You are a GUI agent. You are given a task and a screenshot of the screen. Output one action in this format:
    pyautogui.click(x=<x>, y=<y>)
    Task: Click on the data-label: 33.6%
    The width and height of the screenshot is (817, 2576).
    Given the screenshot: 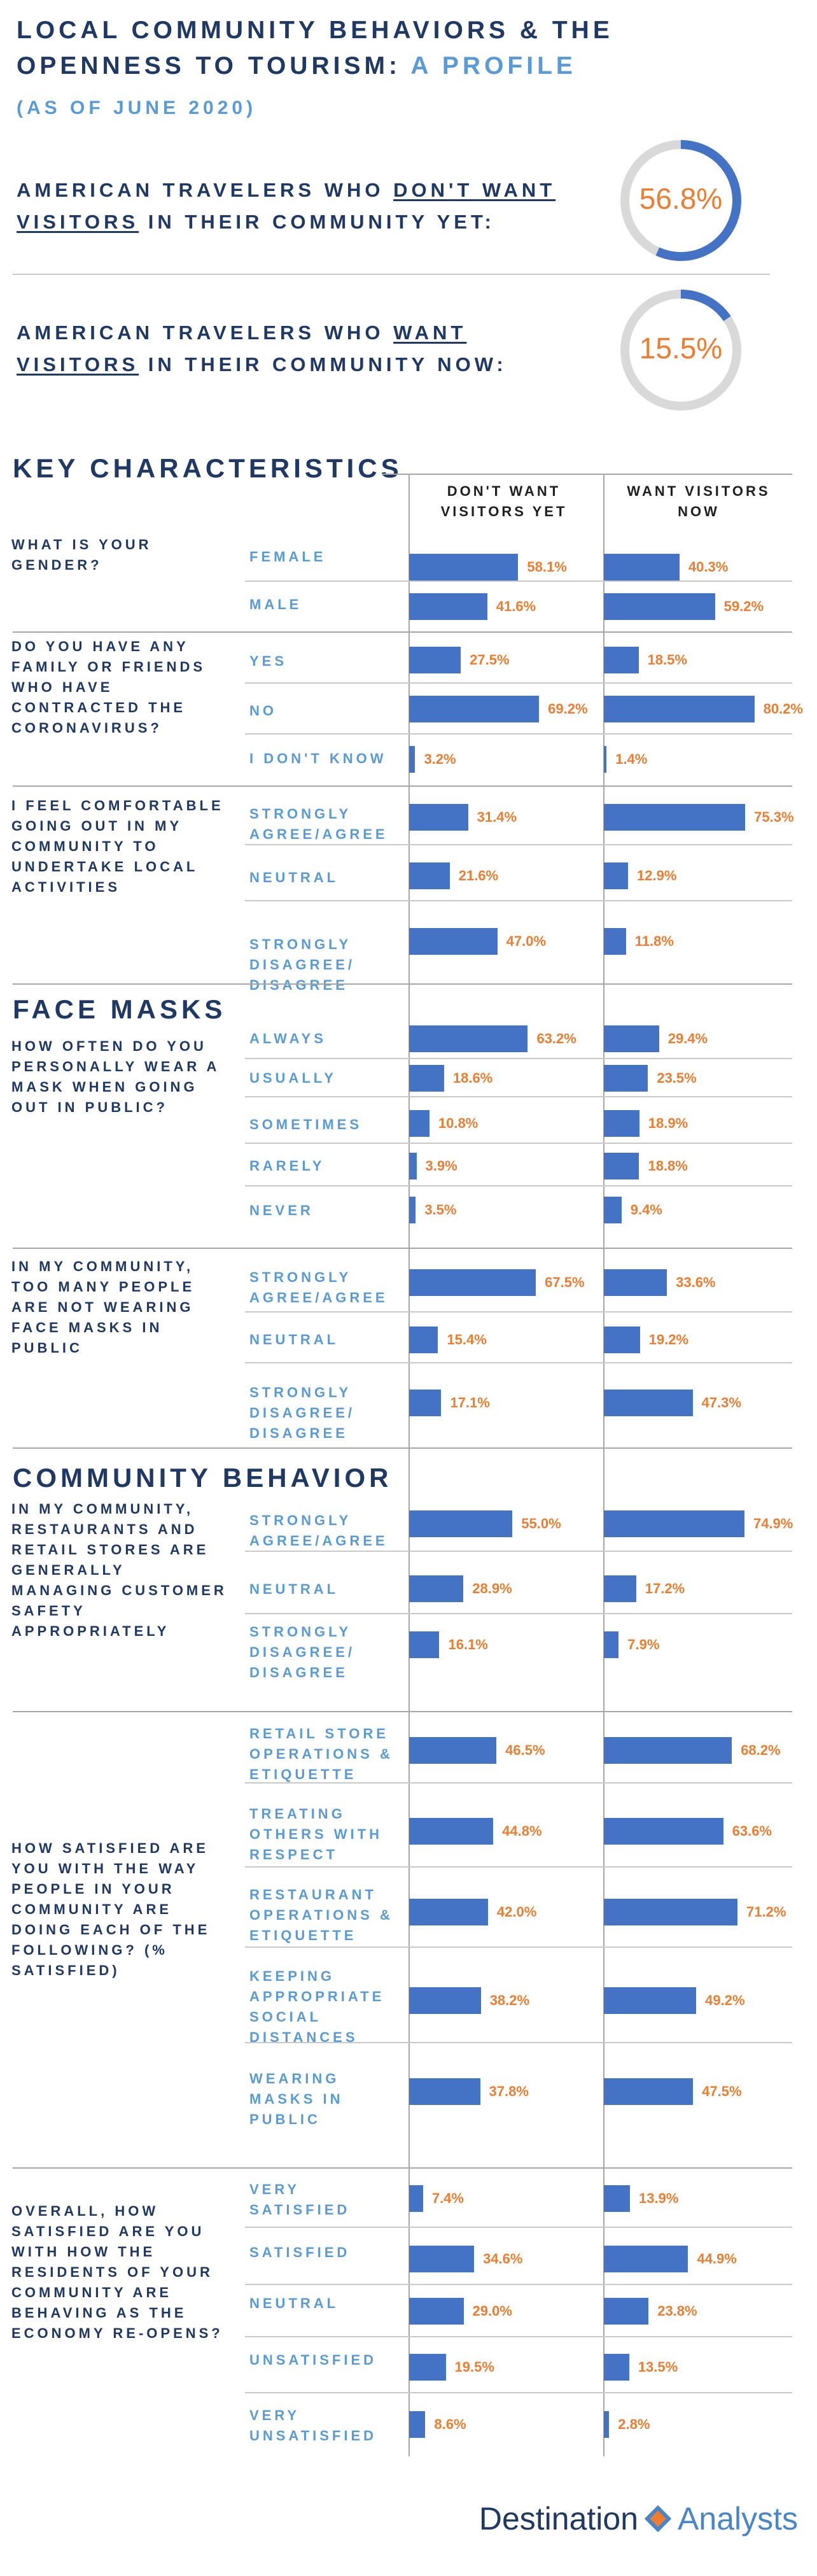 What is the action you would take?
    pyautogui.click(x=696, y=1282)
    